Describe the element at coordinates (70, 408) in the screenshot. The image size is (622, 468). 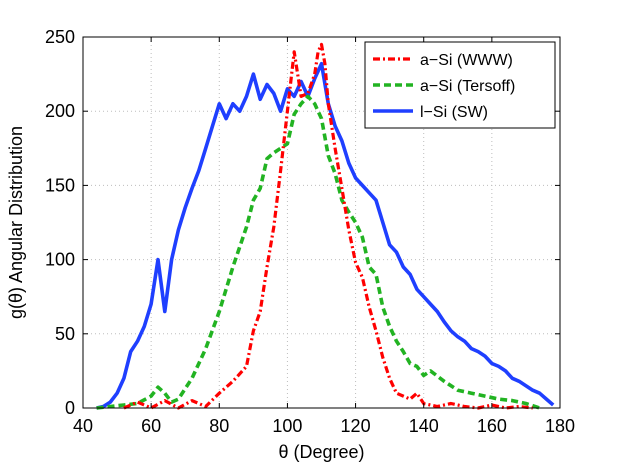
I see `y-tick-label: 0` at that location.